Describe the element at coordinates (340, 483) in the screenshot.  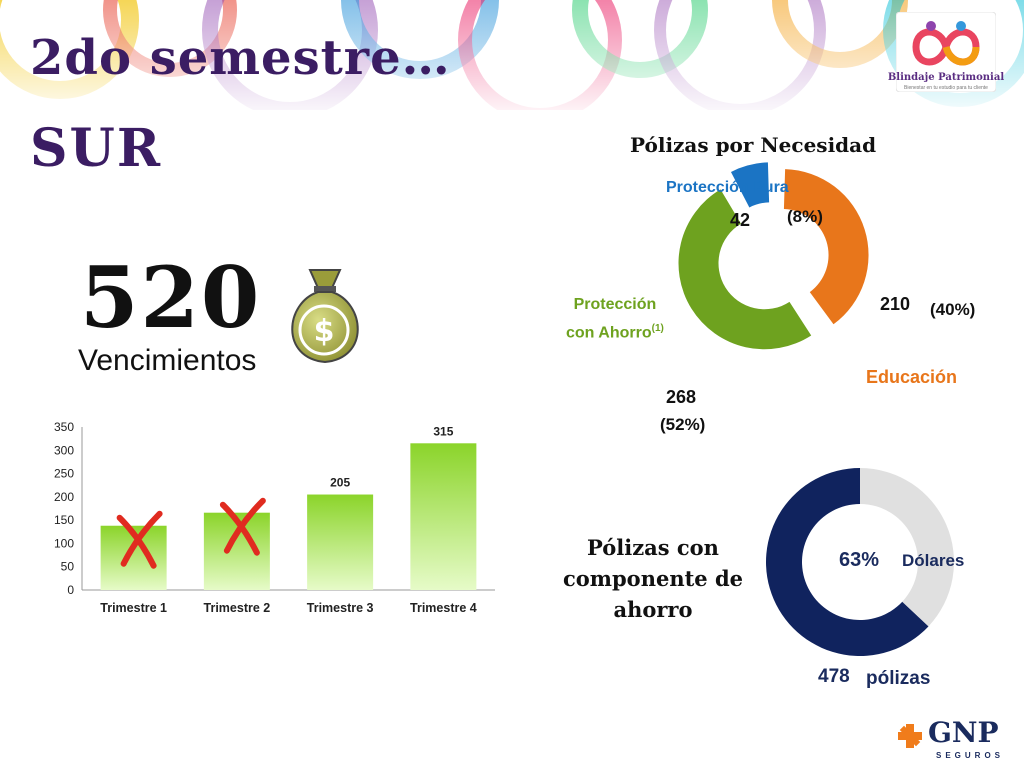
I see `bar-data-label: 205` at that location.